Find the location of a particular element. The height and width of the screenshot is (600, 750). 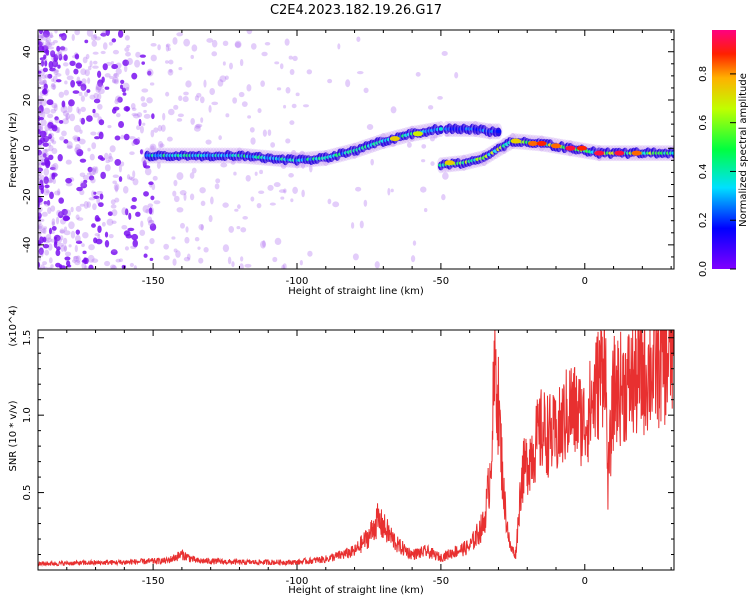

y-tick-label: 40 is located at coordinates (27, 51).